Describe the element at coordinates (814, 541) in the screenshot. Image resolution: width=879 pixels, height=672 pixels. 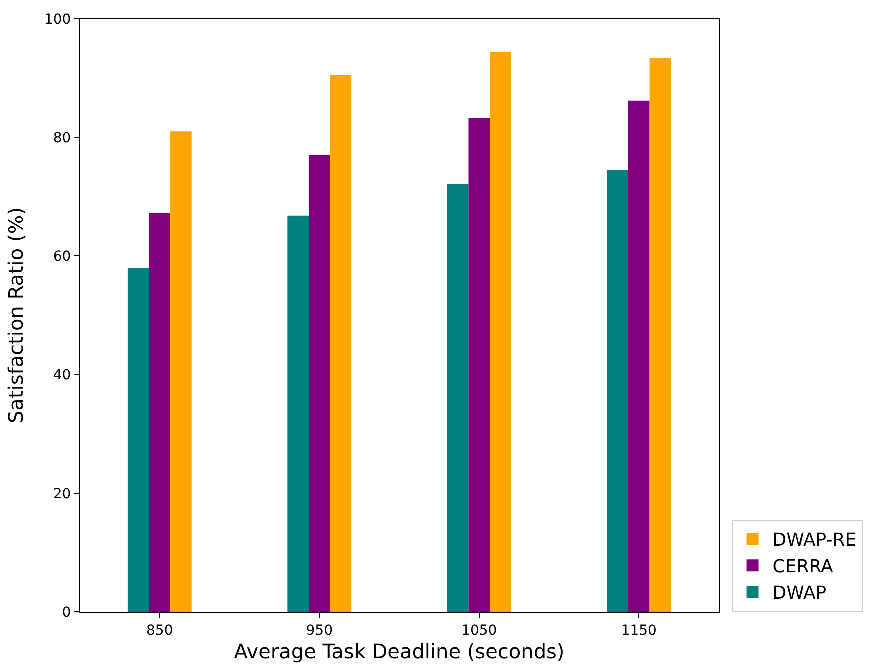
I see `legend-label: DWAP-RE` at that location.